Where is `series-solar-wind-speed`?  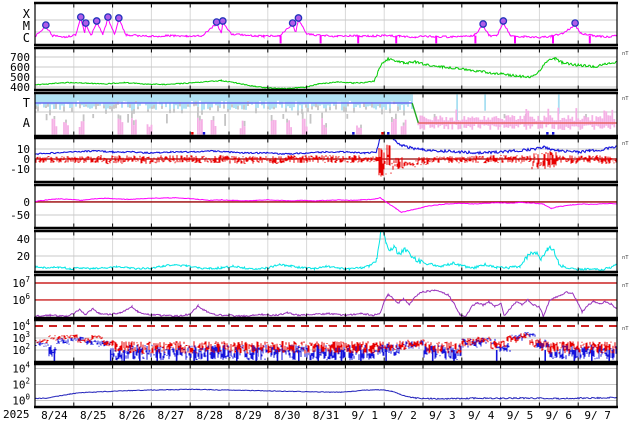
series-solar-wind-speed is located at coordinates (326, 73).